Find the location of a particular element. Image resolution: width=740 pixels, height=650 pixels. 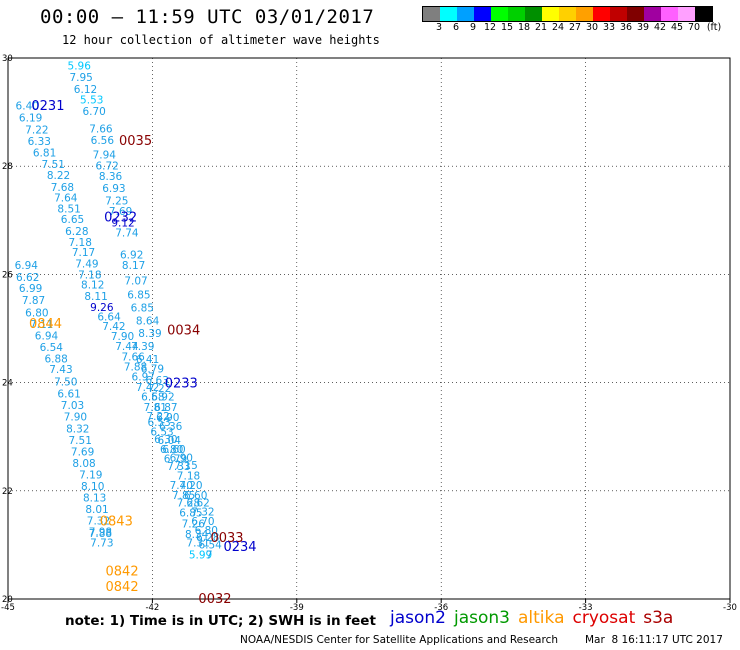

pass-time-label: 0232 is located at coordinates (120, 218).